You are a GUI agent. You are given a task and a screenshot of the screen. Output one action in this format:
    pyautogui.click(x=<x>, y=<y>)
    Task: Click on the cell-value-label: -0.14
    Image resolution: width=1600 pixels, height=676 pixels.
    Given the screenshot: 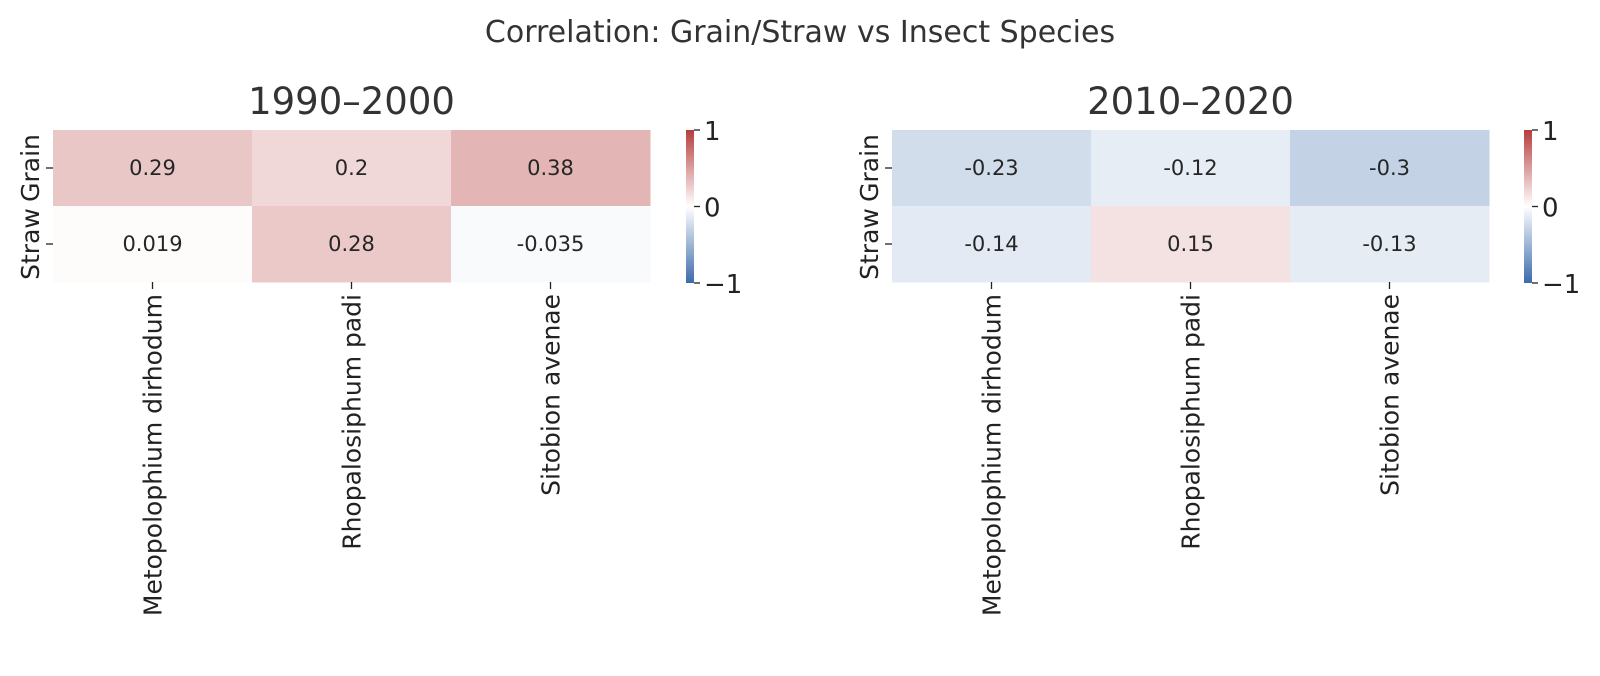 What is the action you would take?
    pyautogui.click(x=991, y=244)
    